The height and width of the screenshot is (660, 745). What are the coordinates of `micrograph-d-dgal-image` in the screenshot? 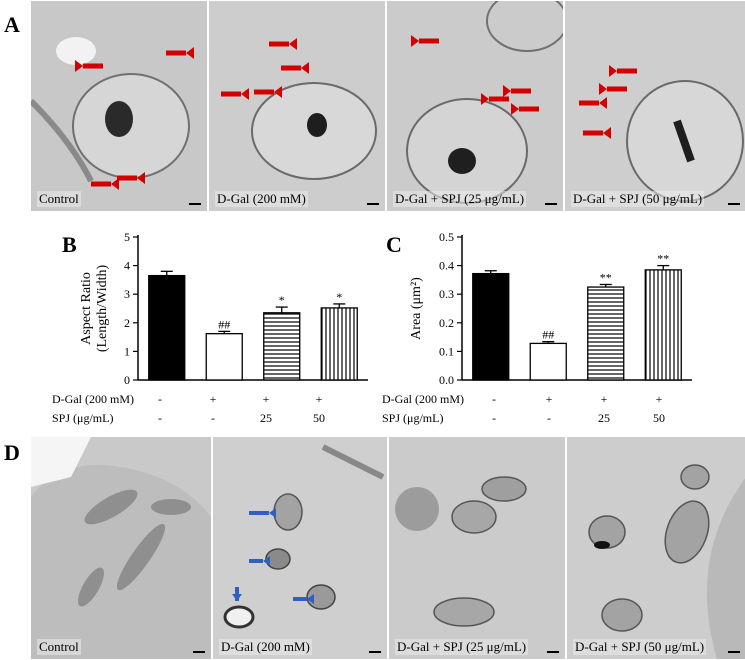 It's located at (300, 548).